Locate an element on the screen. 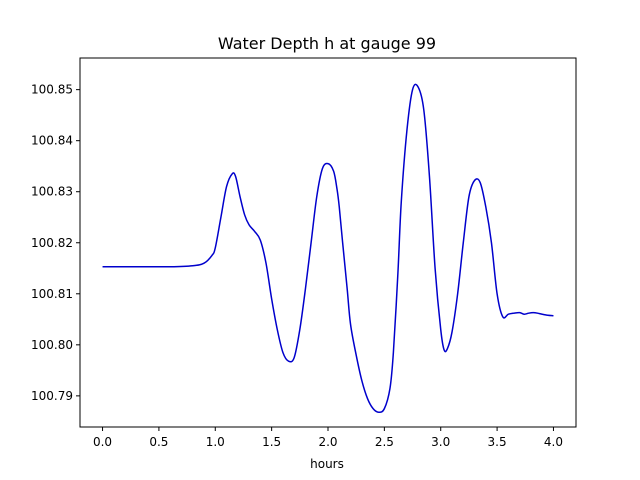  x-tick-label: 2.0 is located at coordinates (327, 442).